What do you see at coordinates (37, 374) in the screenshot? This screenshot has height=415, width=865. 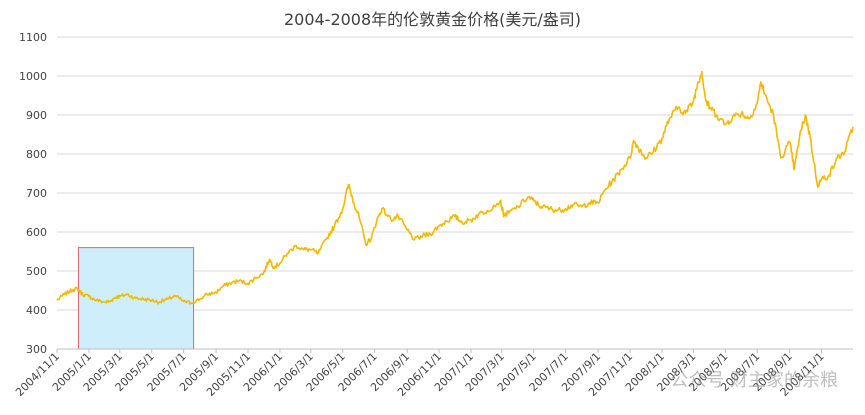 I see `x-tick-label: 2004/11/1` at bounding box center [37, 374].